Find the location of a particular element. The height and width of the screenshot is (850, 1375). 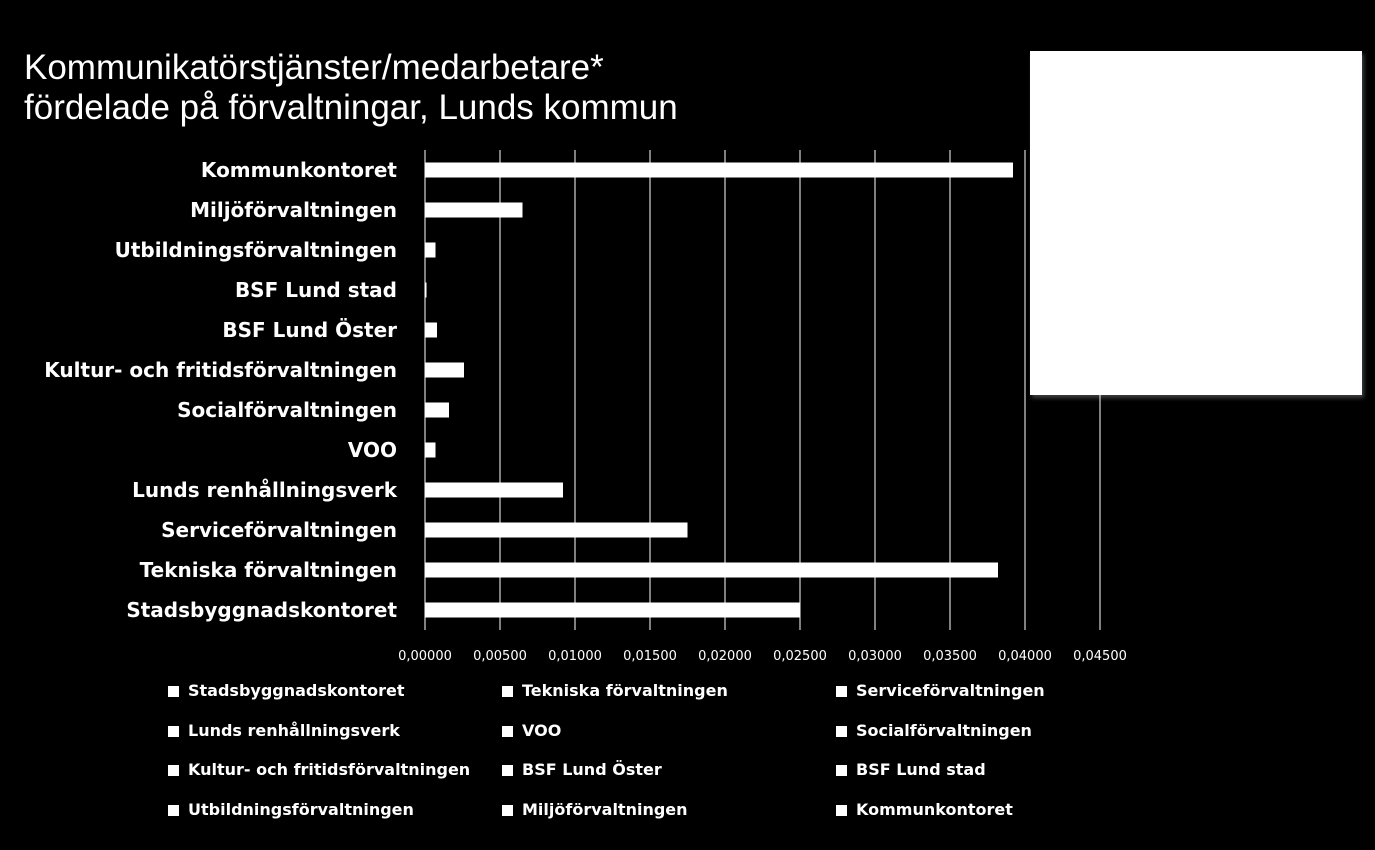

legend-label: Miljöförvaltningen is located at coordinates (605, 809).